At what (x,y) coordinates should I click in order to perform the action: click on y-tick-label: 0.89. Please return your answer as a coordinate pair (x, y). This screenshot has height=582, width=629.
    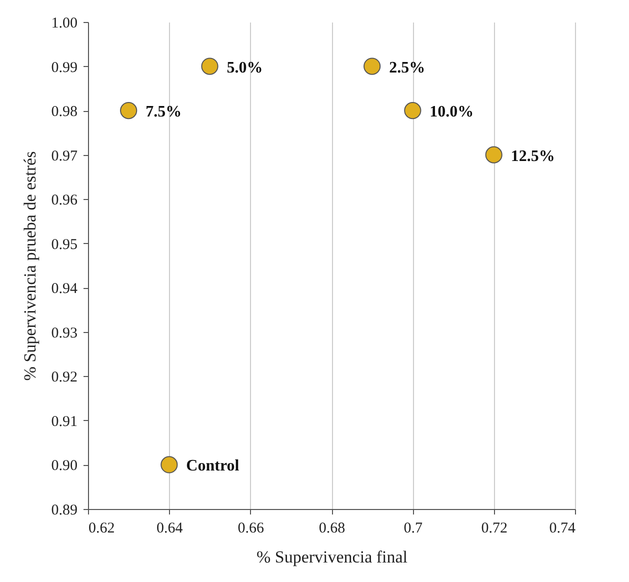
    Looking at the image, I should click on (64, 510).